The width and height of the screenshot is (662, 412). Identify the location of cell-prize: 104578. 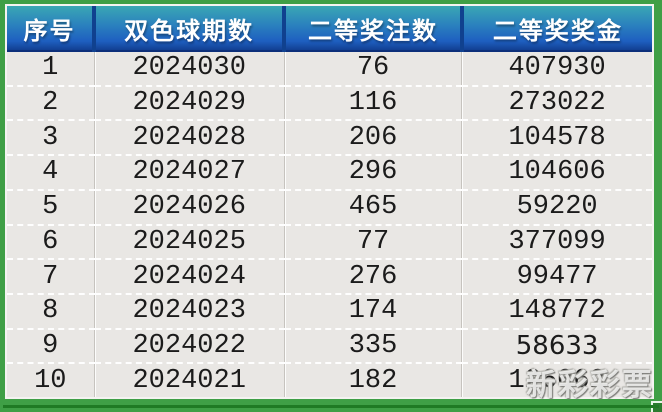
(556, 137).